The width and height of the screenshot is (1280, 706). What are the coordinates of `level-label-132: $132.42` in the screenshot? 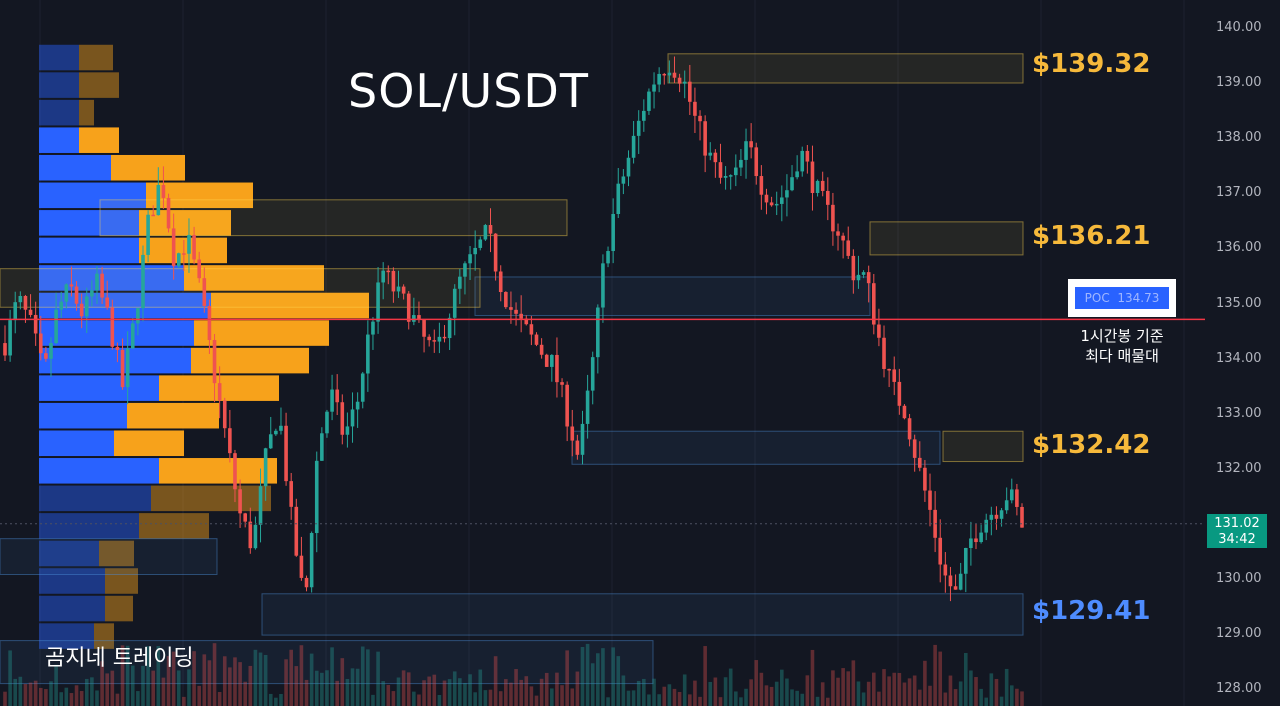 It's located at (1091, 444).